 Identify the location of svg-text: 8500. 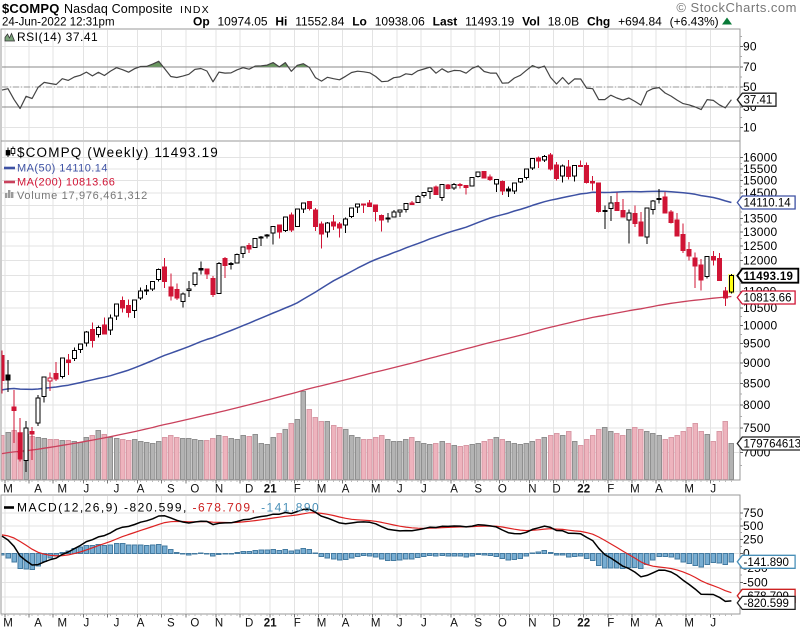
(757, 383).